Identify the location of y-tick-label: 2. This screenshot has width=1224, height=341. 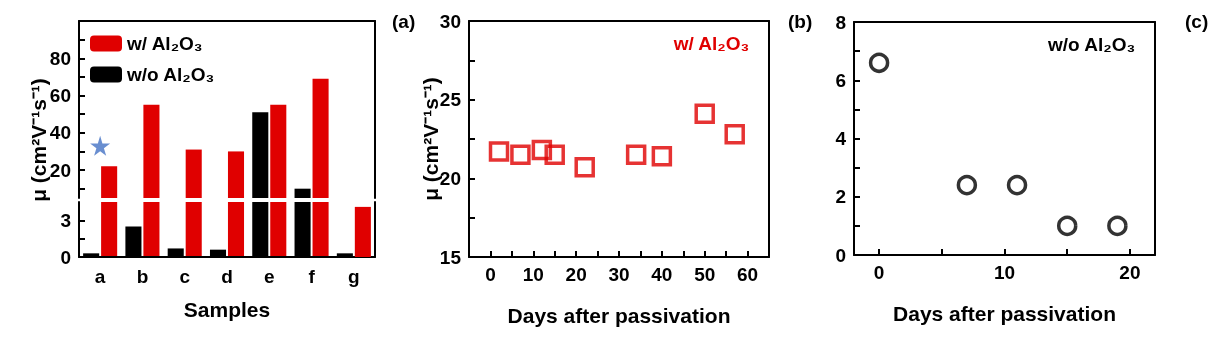
(840, 197).